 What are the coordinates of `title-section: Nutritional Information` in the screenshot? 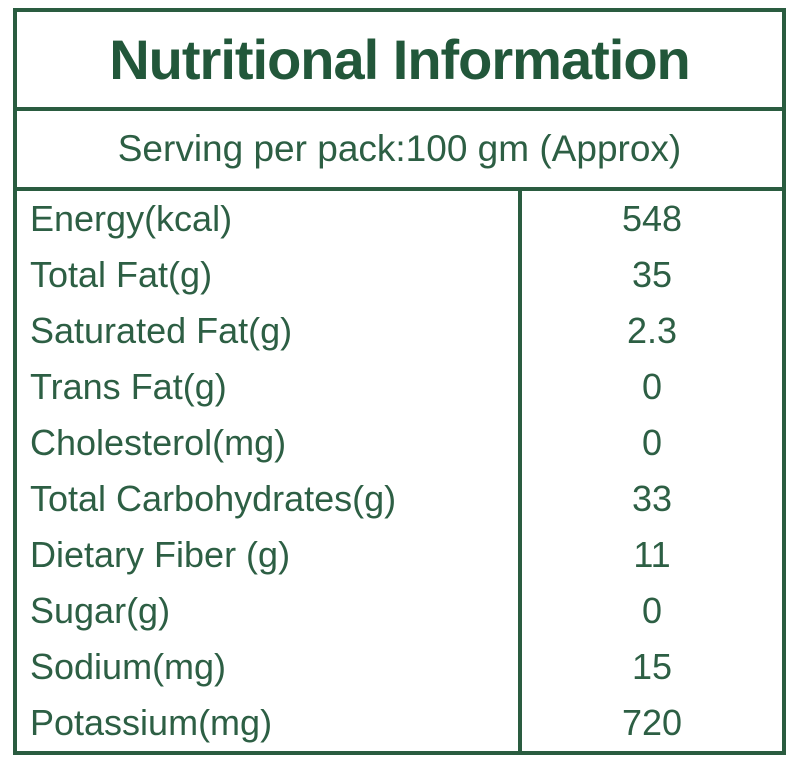 It's located at (399, 61).